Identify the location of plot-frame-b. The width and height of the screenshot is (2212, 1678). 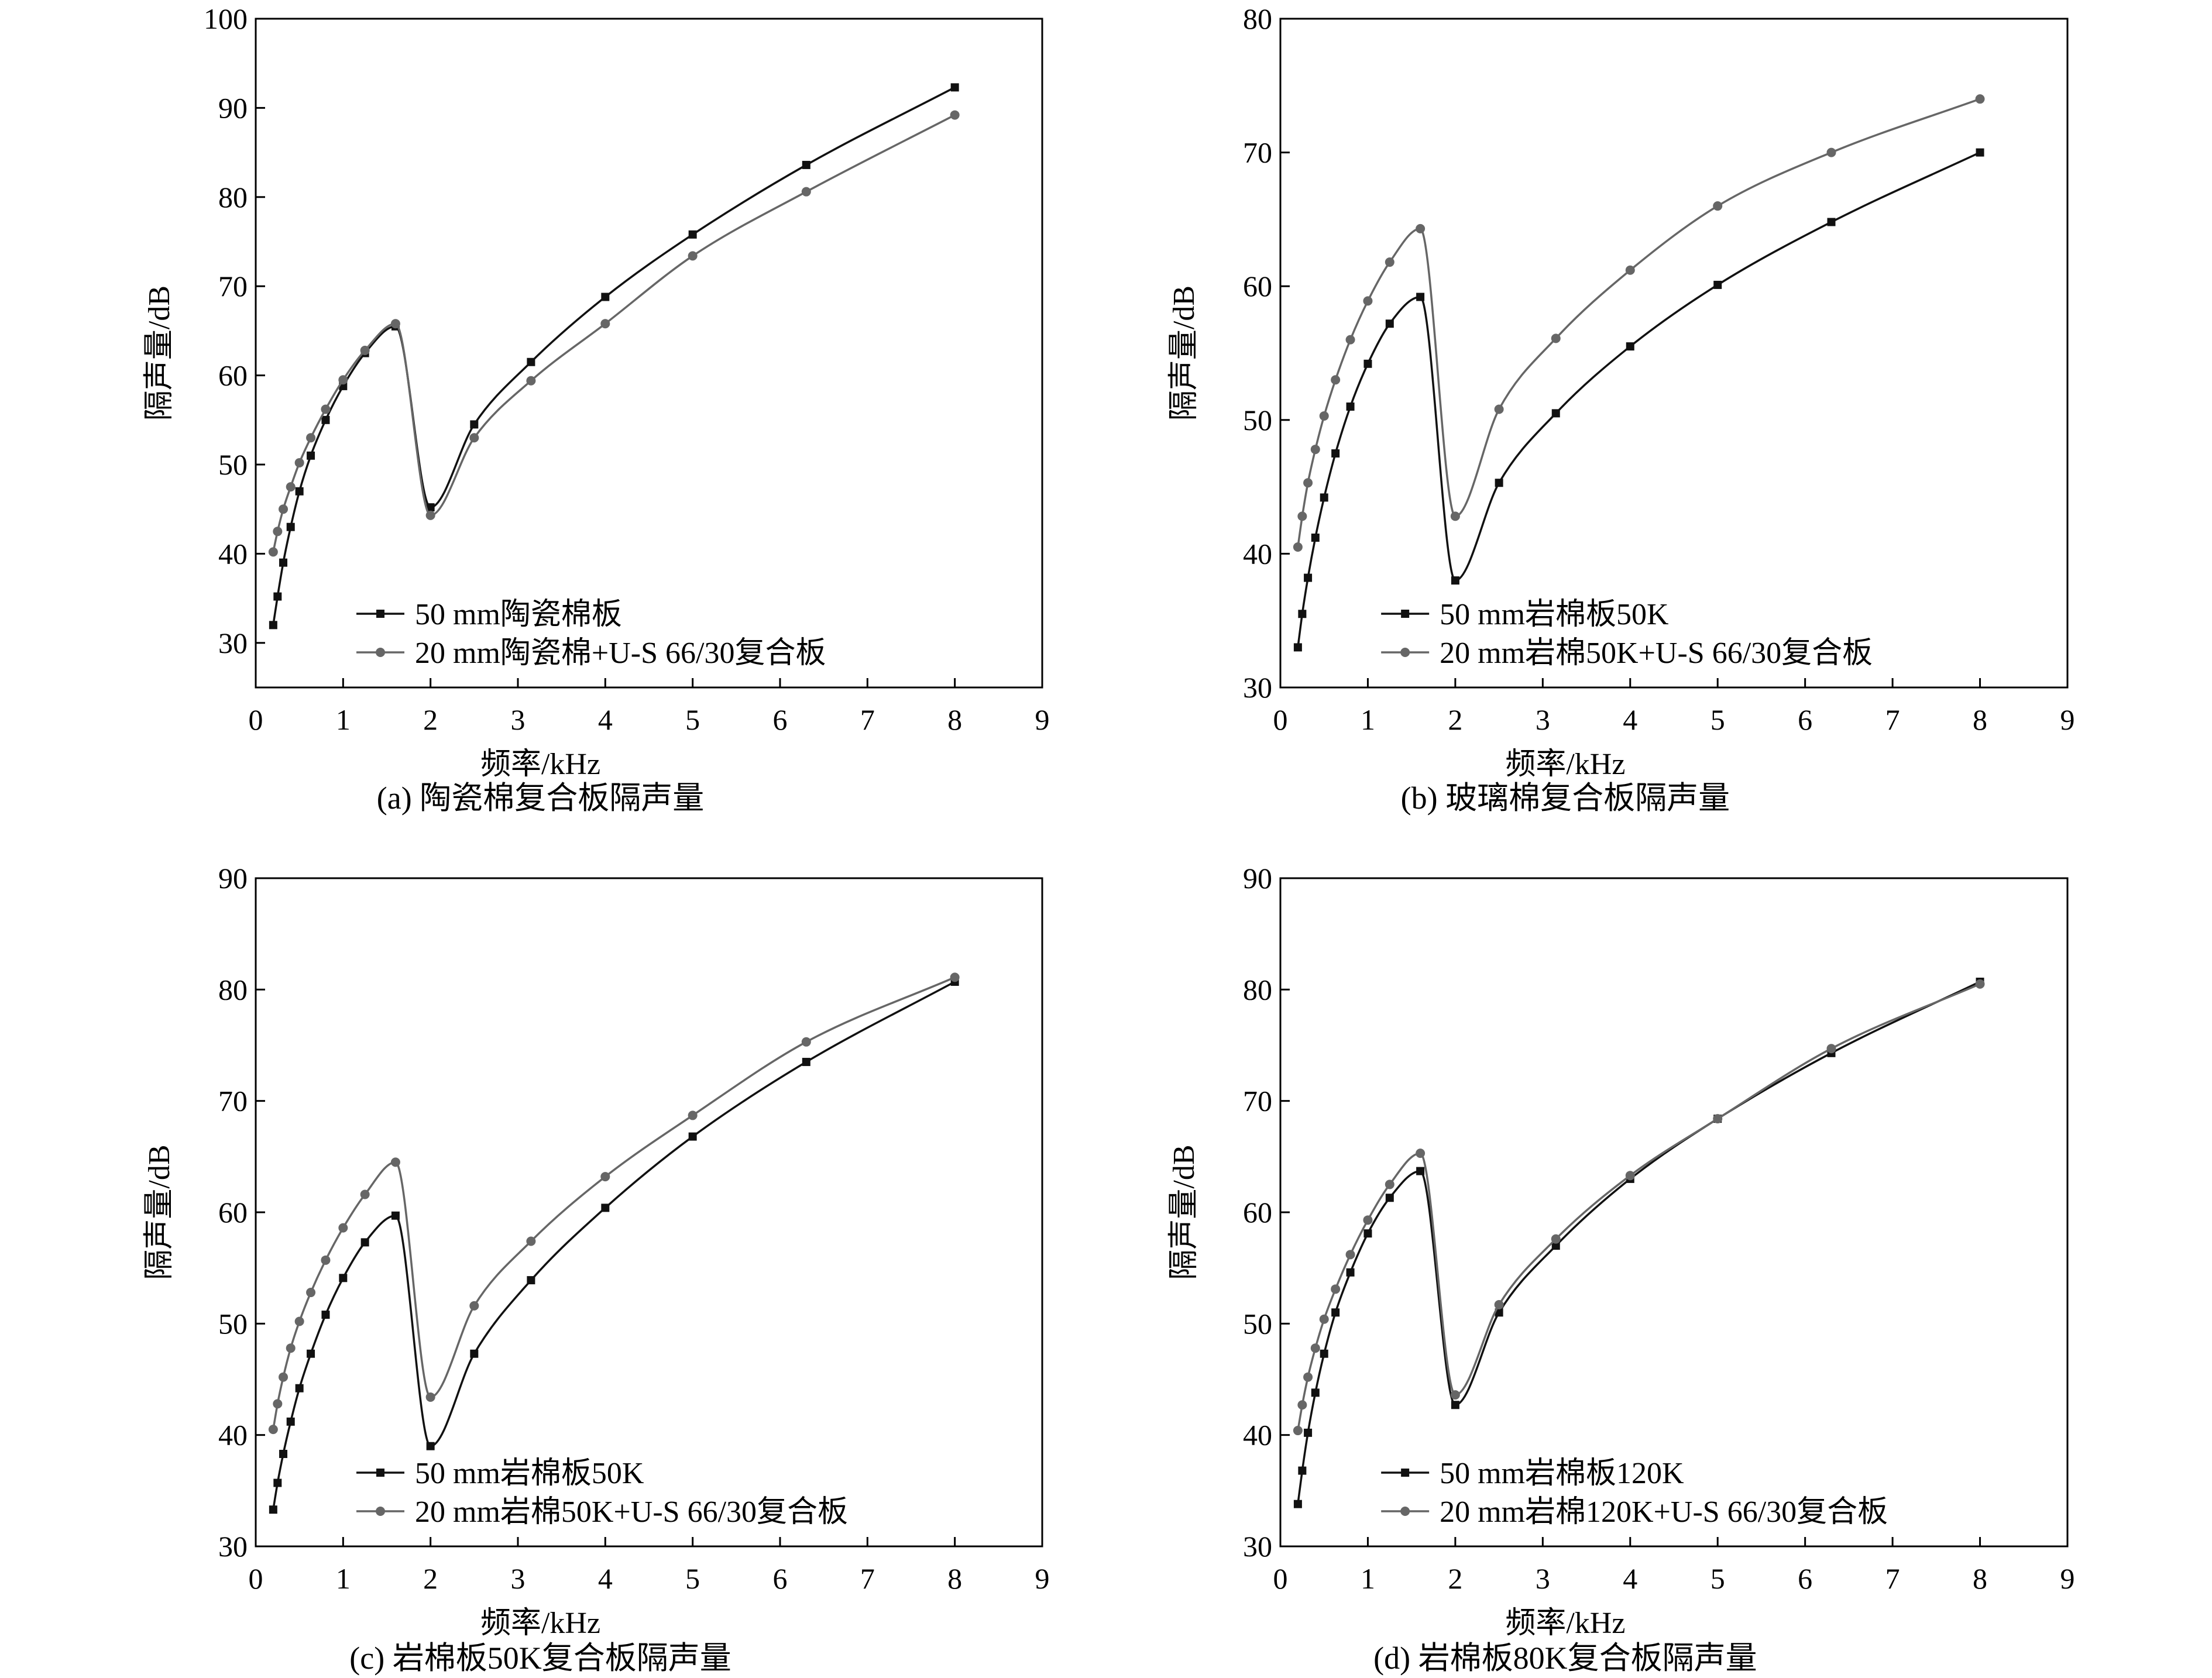
(1674, 354).